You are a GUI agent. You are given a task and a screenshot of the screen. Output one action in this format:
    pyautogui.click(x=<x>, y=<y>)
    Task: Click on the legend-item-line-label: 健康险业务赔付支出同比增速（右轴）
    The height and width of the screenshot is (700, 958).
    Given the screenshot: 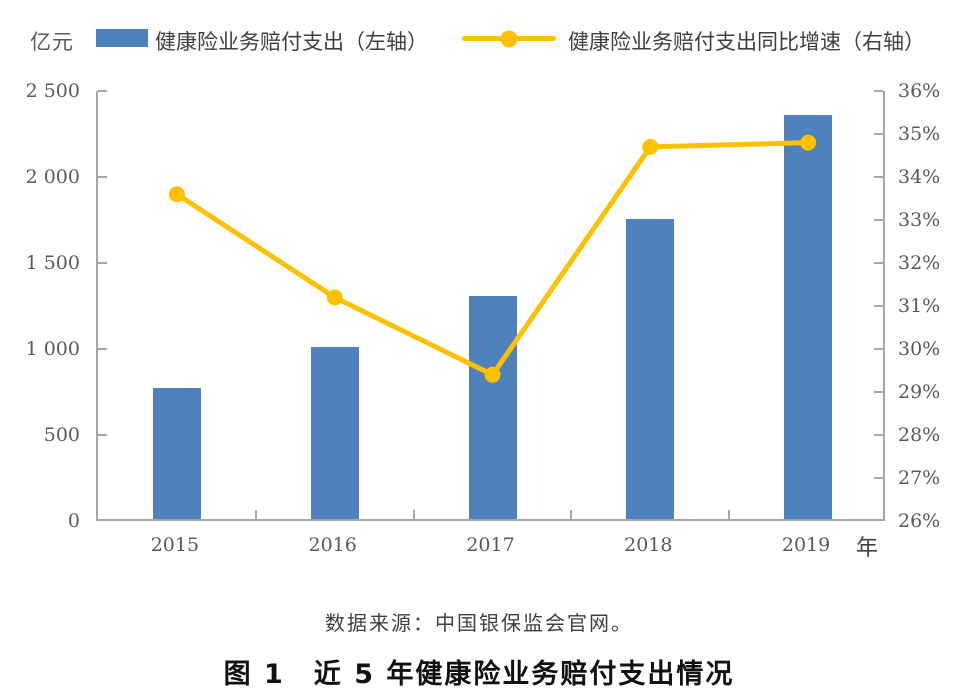 What is the action you would take?
    pyautogui.click(x=746, y=42)
    